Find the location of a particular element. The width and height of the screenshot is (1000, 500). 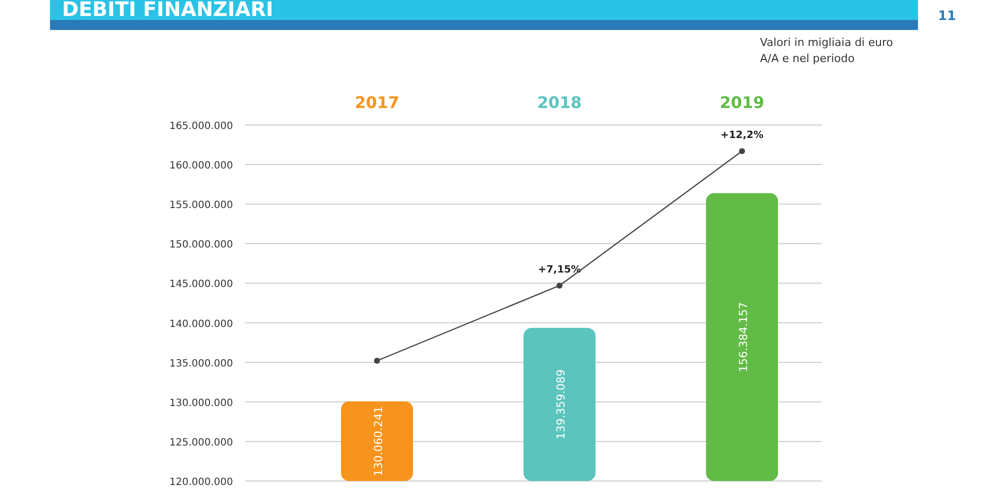

text: A/A e nel periodo is located at coordinates (807, 58).